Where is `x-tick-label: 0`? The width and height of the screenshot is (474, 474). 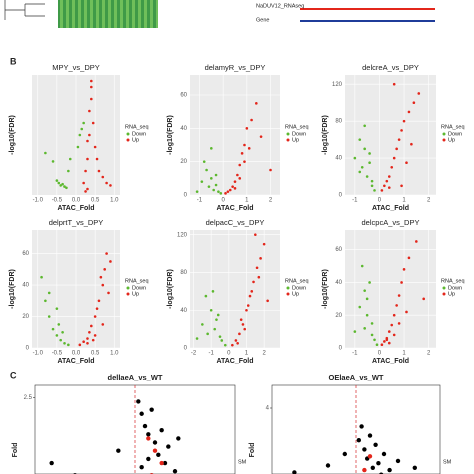 x-tick-label: 0 is located at coordinates (380, 354).